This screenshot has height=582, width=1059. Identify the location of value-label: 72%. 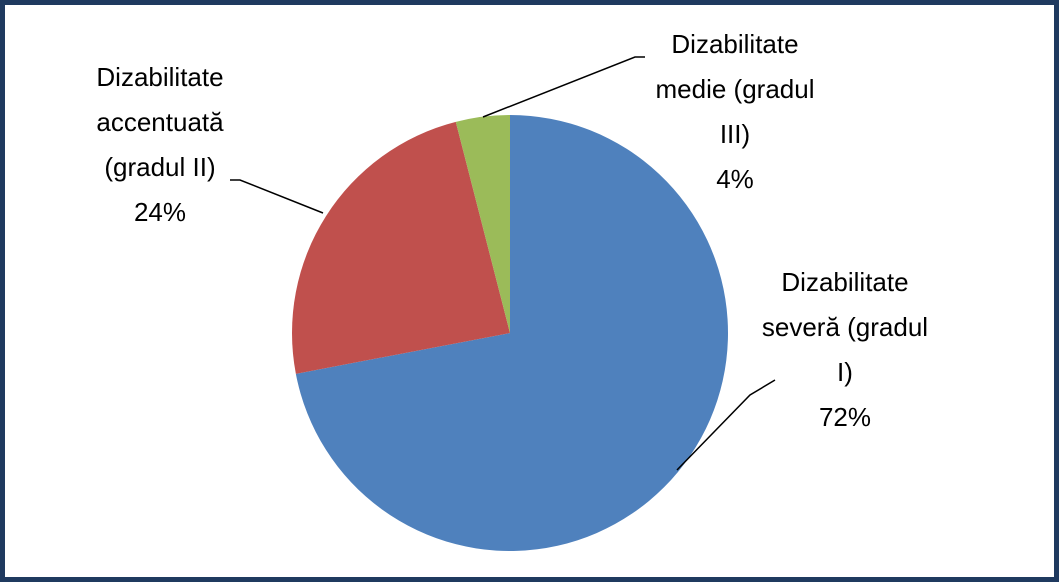
(845, 417).